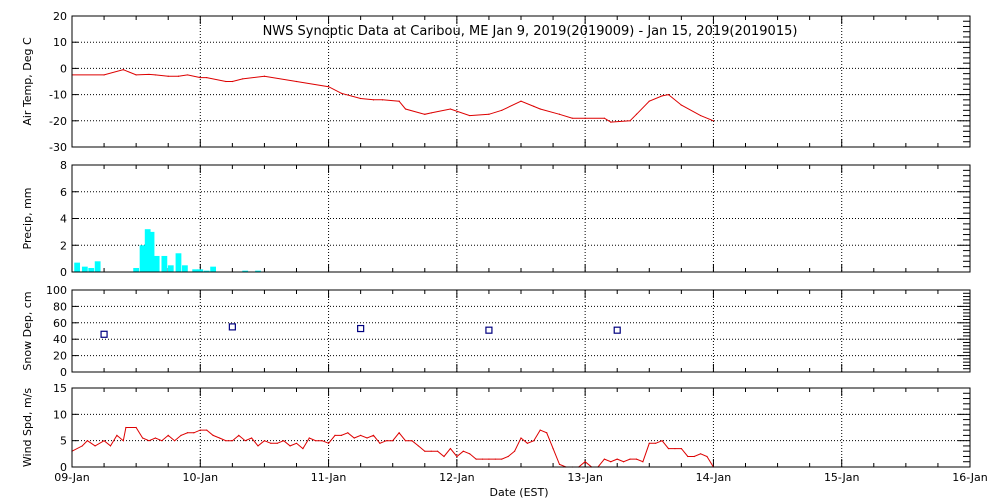 This screenshot has height=500, width=1000. Describe the element at coordinates (970, 477) in the screenshot. I see `x-tick-label: 16-Jan` at that location.